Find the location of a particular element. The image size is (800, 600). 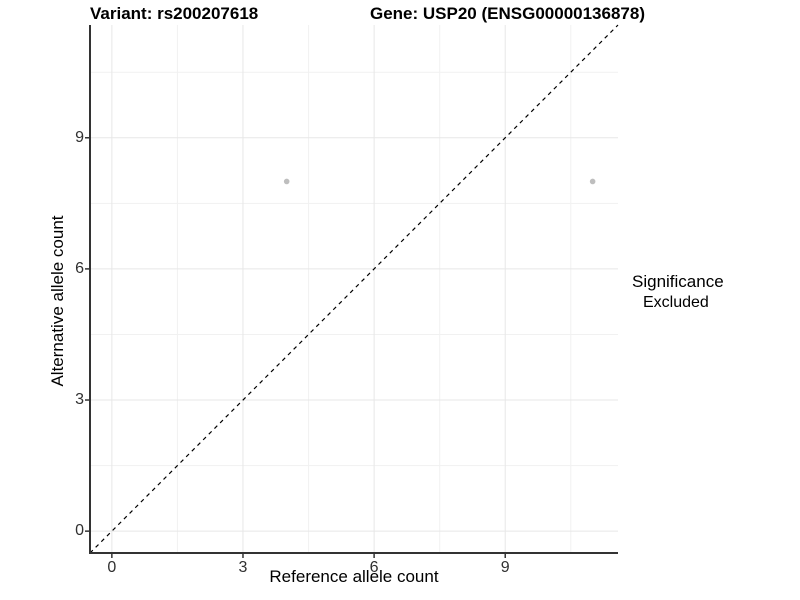

legend-title: Significance is located at coordinates (678, 281).